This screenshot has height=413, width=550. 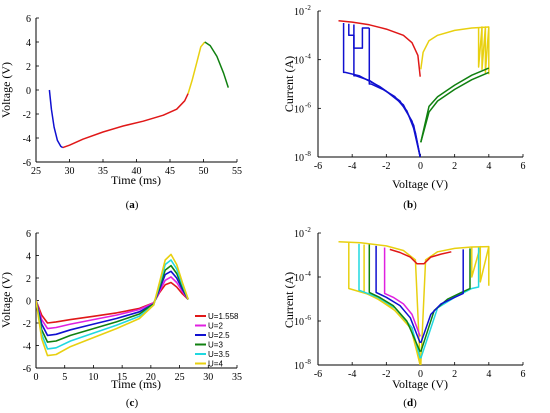 What do you see at coordinates (93, 377) in the screenshot?
I see `x-tick-label: 10` at bounding box center [93, 377].